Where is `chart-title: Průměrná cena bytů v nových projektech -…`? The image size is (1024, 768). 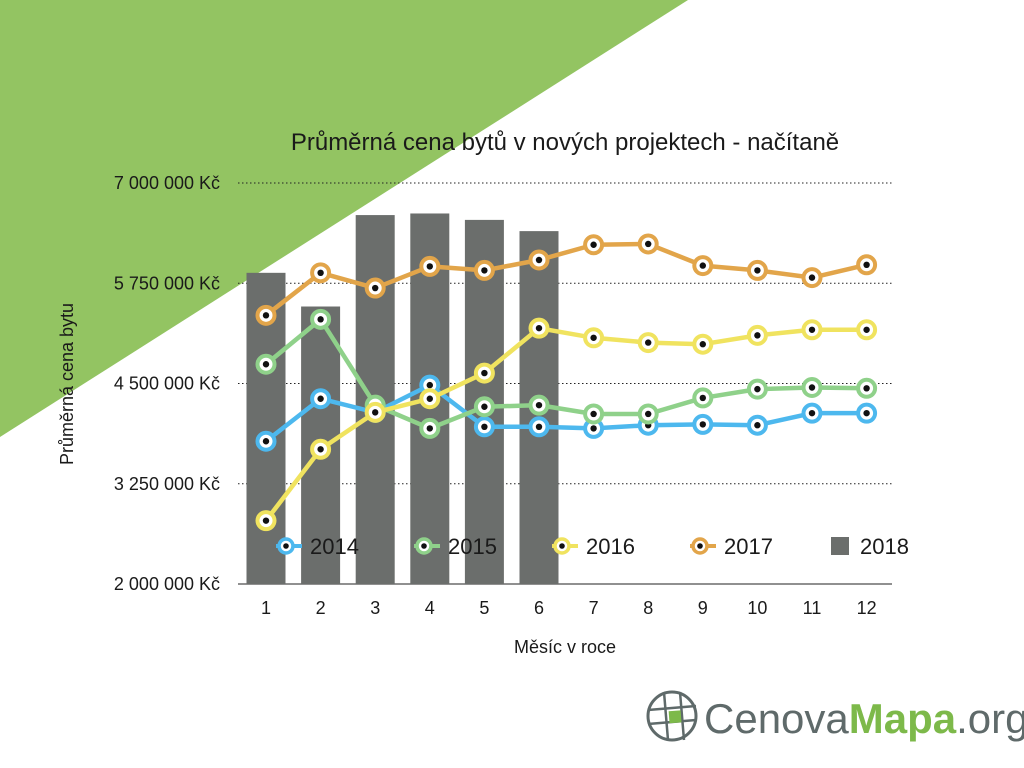
chart-title: Průměrná cena bytů v nových projektech -… is located at coordinates (565, 142).